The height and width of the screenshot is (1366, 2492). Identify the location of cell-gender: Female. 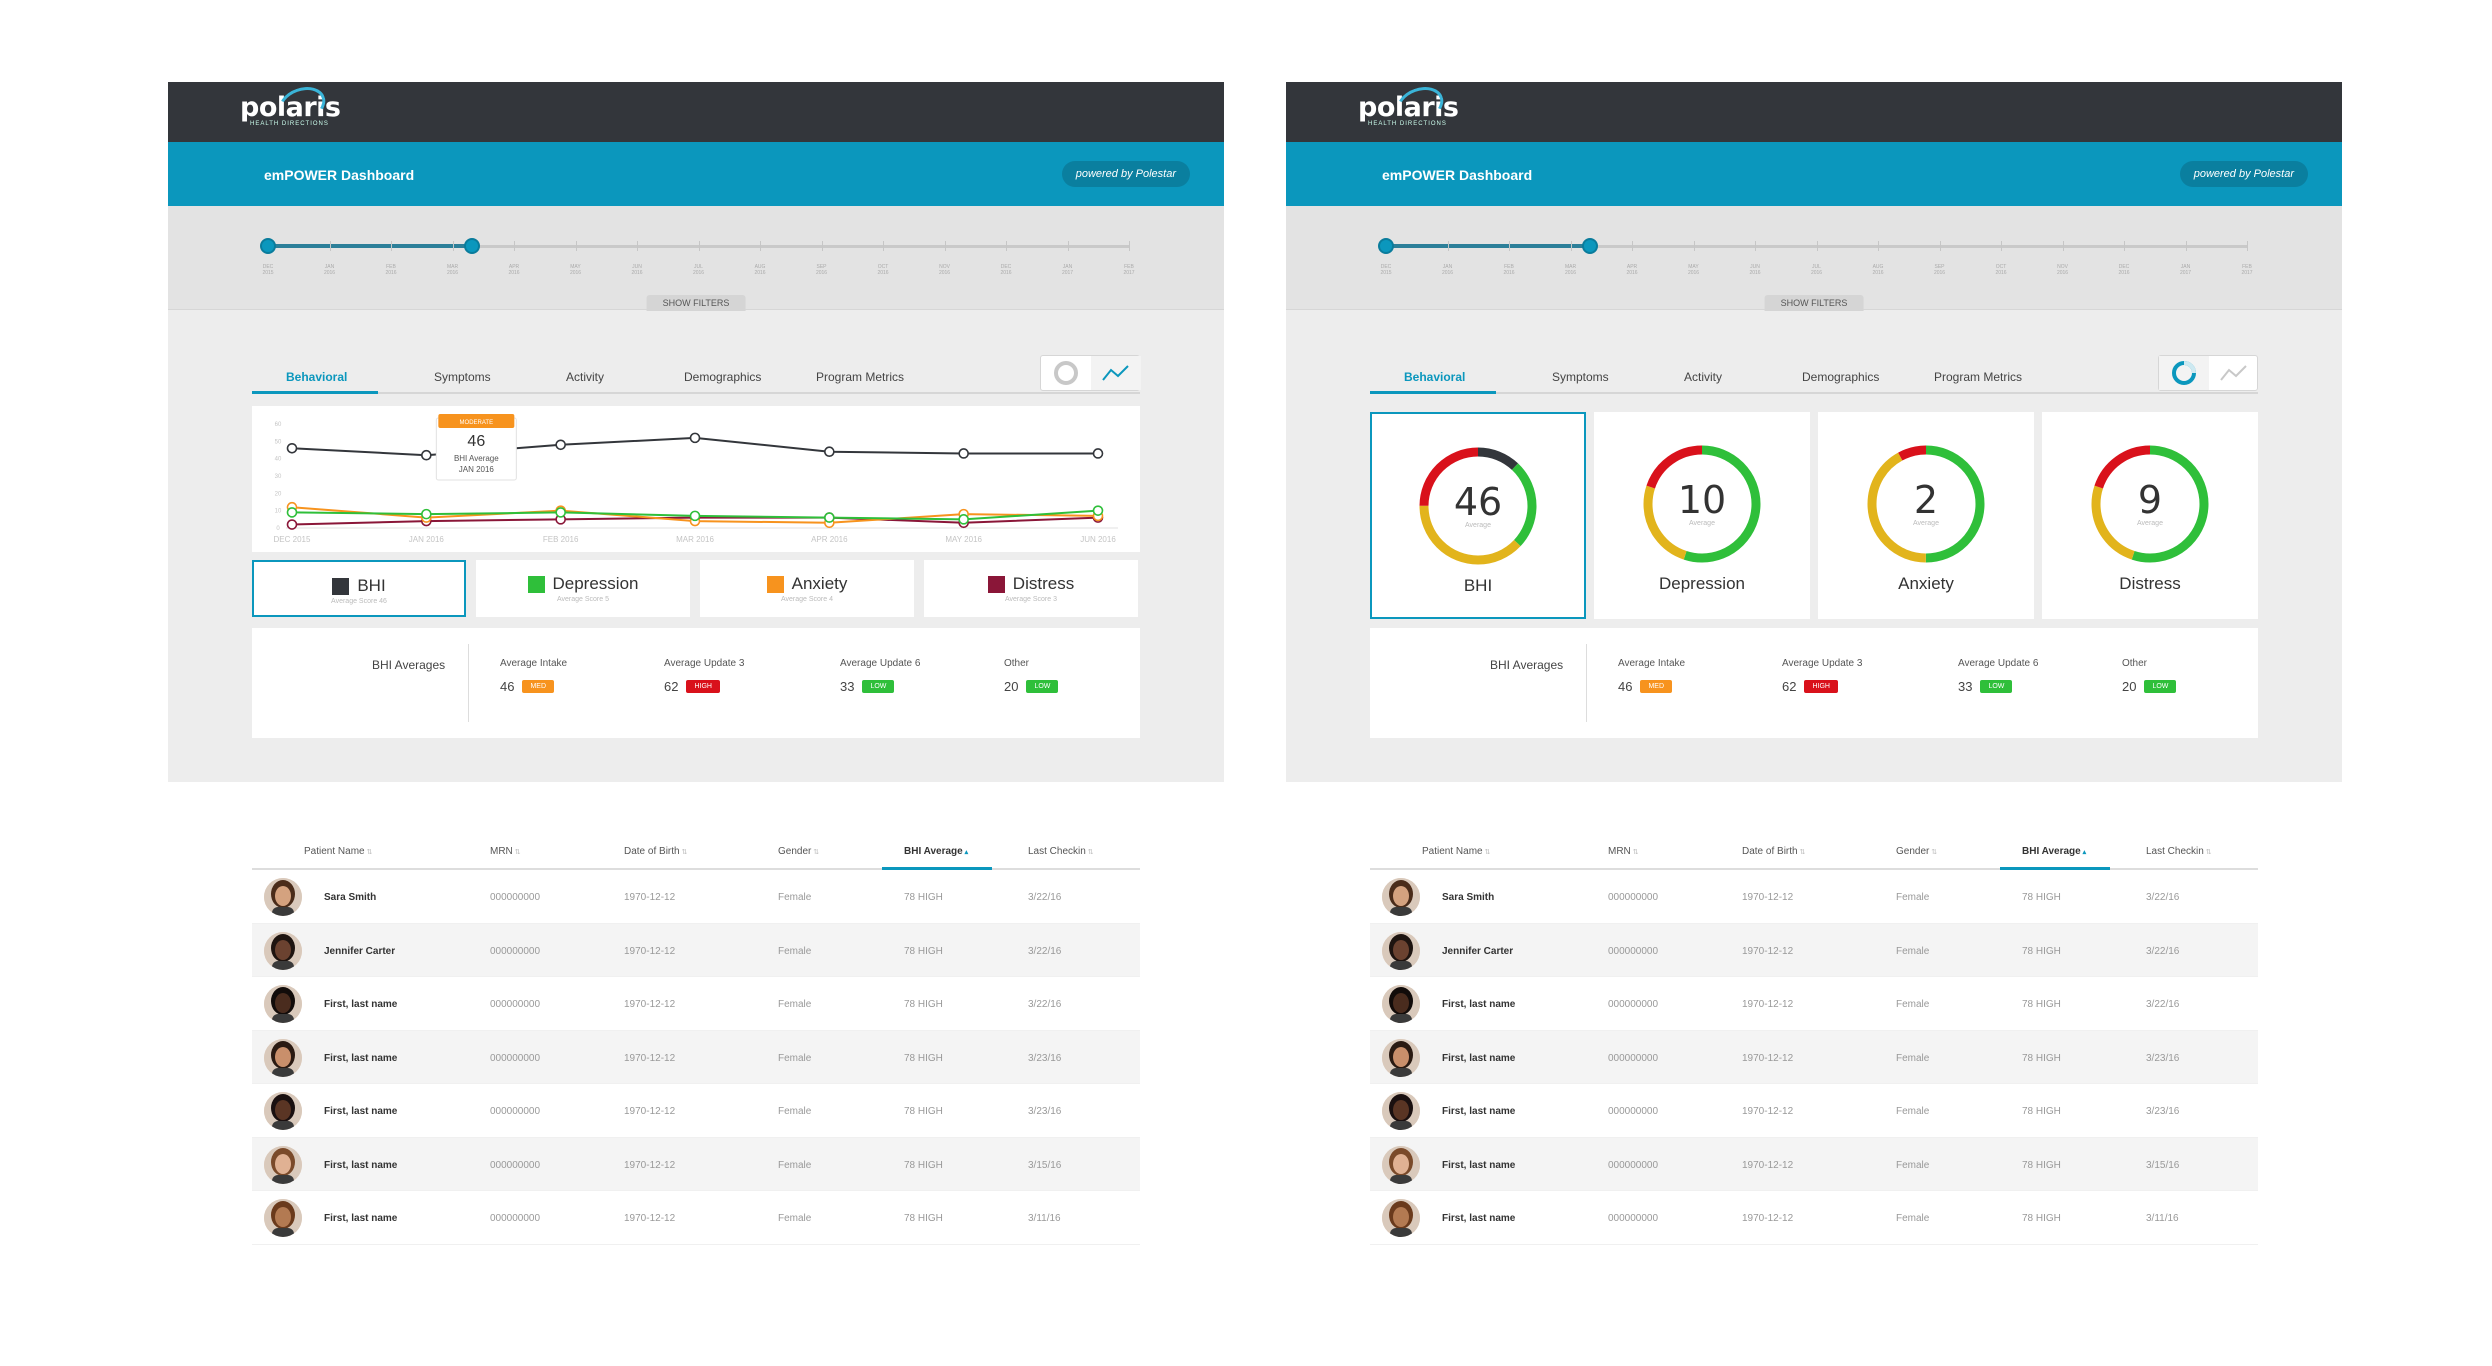
(1913, 1218).